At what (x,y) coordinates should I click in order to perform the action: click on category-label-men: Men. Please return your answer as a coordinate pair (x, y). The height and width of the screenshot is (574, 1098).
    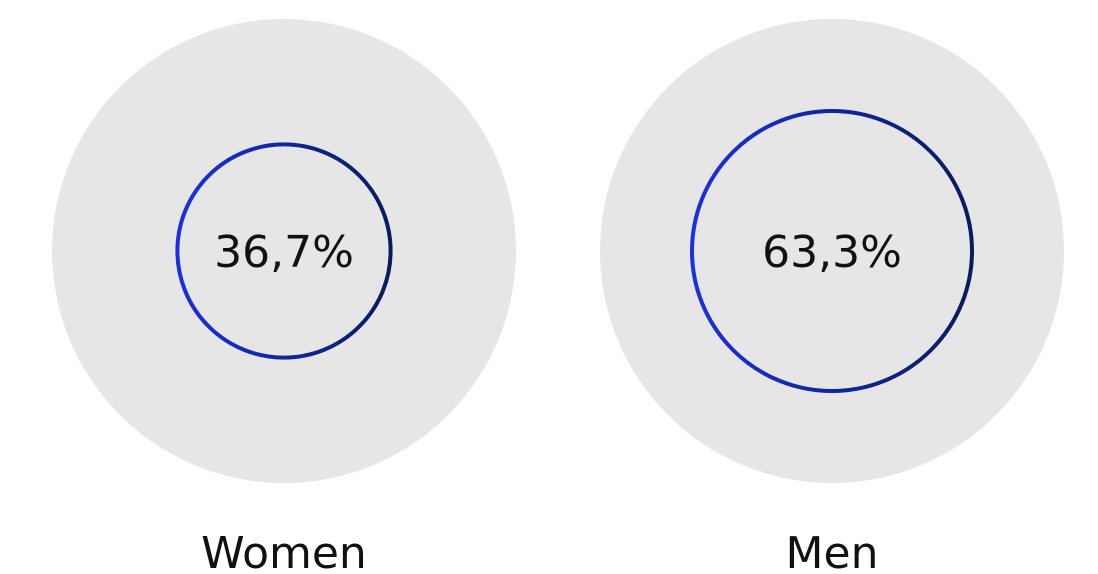
    Looking at the image, I should click on (832, 551).